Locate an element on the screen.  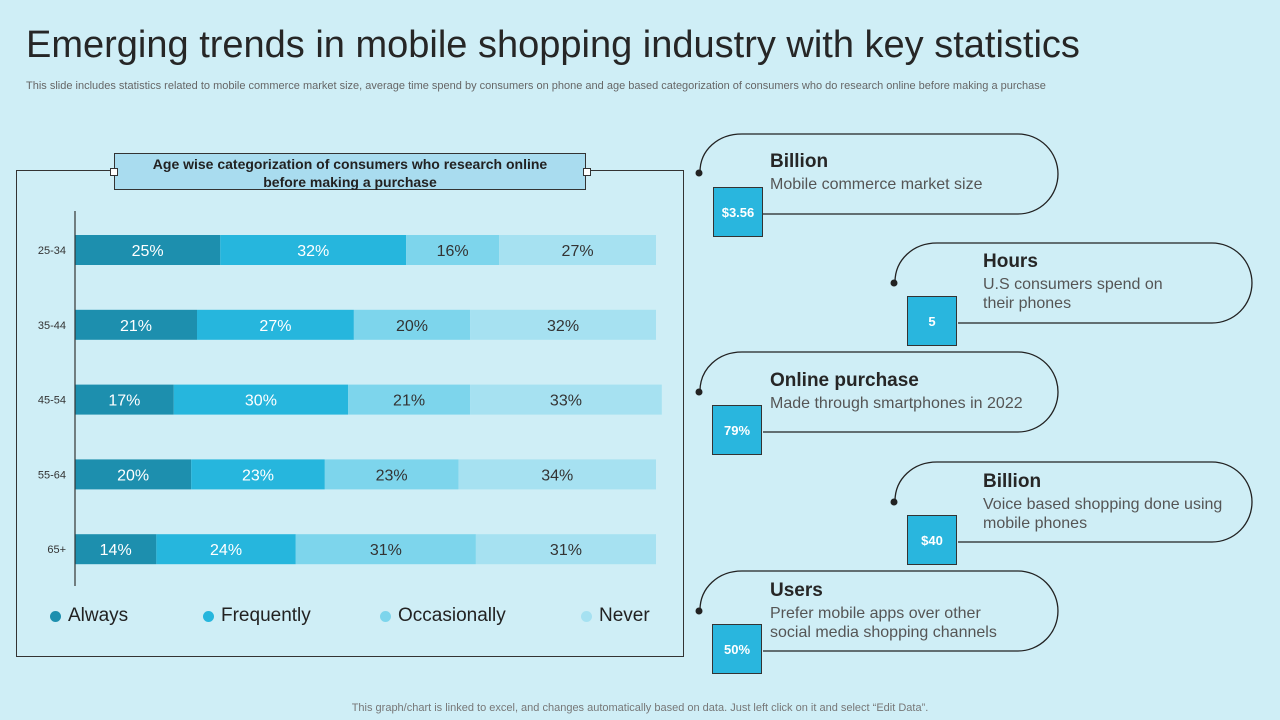
legend-swatch-frequently is located at coordinates (208, 616).